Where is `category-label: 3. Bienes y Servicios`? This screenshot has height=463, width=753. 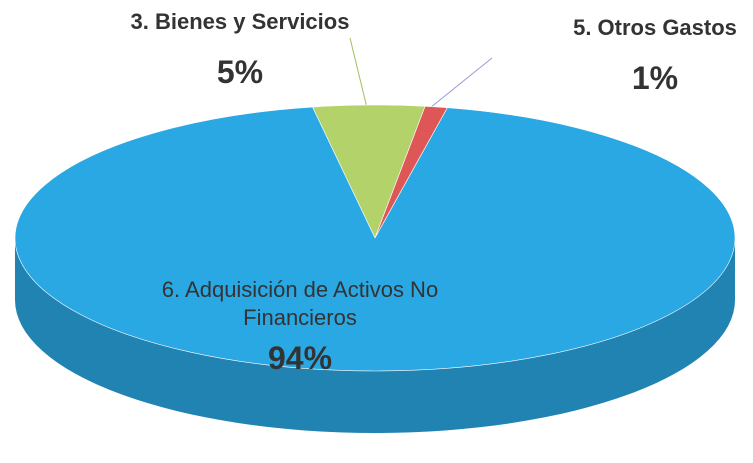
category-label: 3. Bienes y Servicios is located at coordinates (240, 21).